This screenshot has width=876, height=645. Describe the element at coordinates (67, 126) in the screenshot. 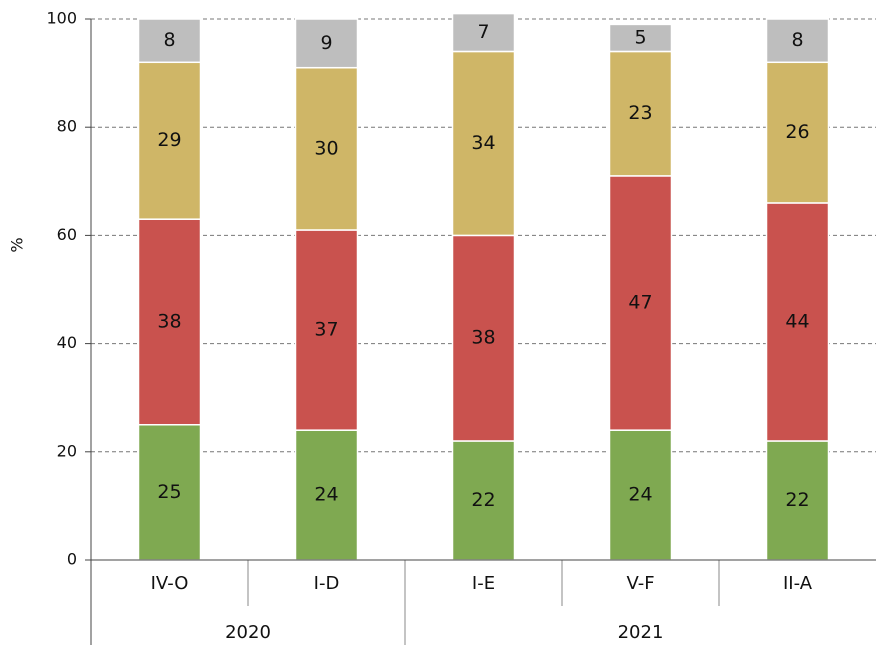

I see `y-tick-label: 80` at that location.